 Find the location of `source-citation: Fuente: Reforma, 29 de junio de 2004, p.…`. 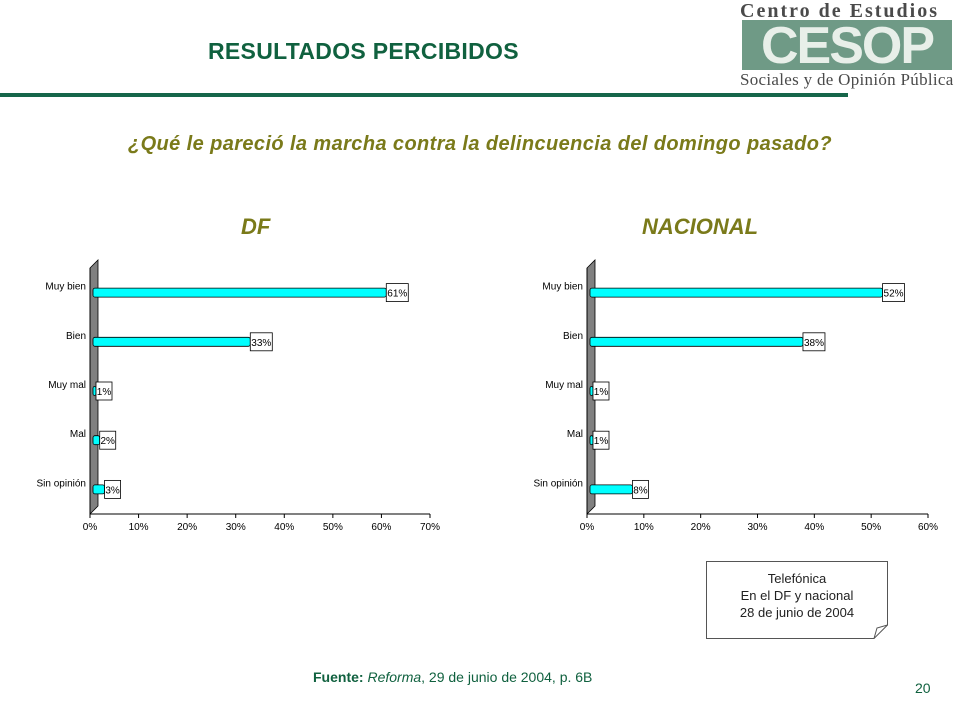

source-citation: Fuente: Reforma, 29 de junio de 2004, p.… is located at coordinates (452, 677).